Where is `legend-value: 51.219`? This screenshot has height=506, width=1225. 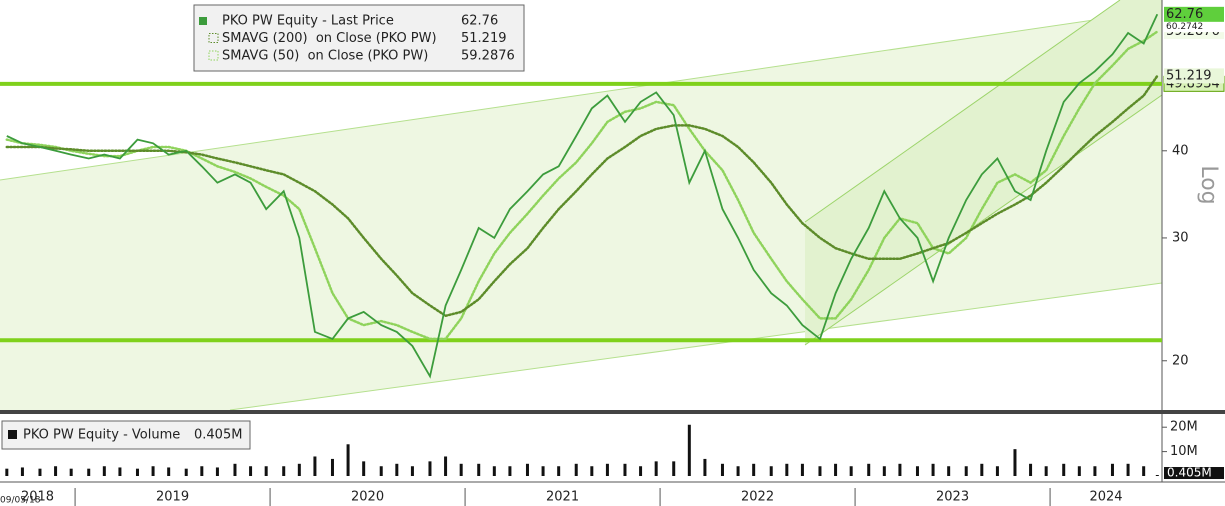
legend-value: 51.219 is located at coordinates (484, 38).